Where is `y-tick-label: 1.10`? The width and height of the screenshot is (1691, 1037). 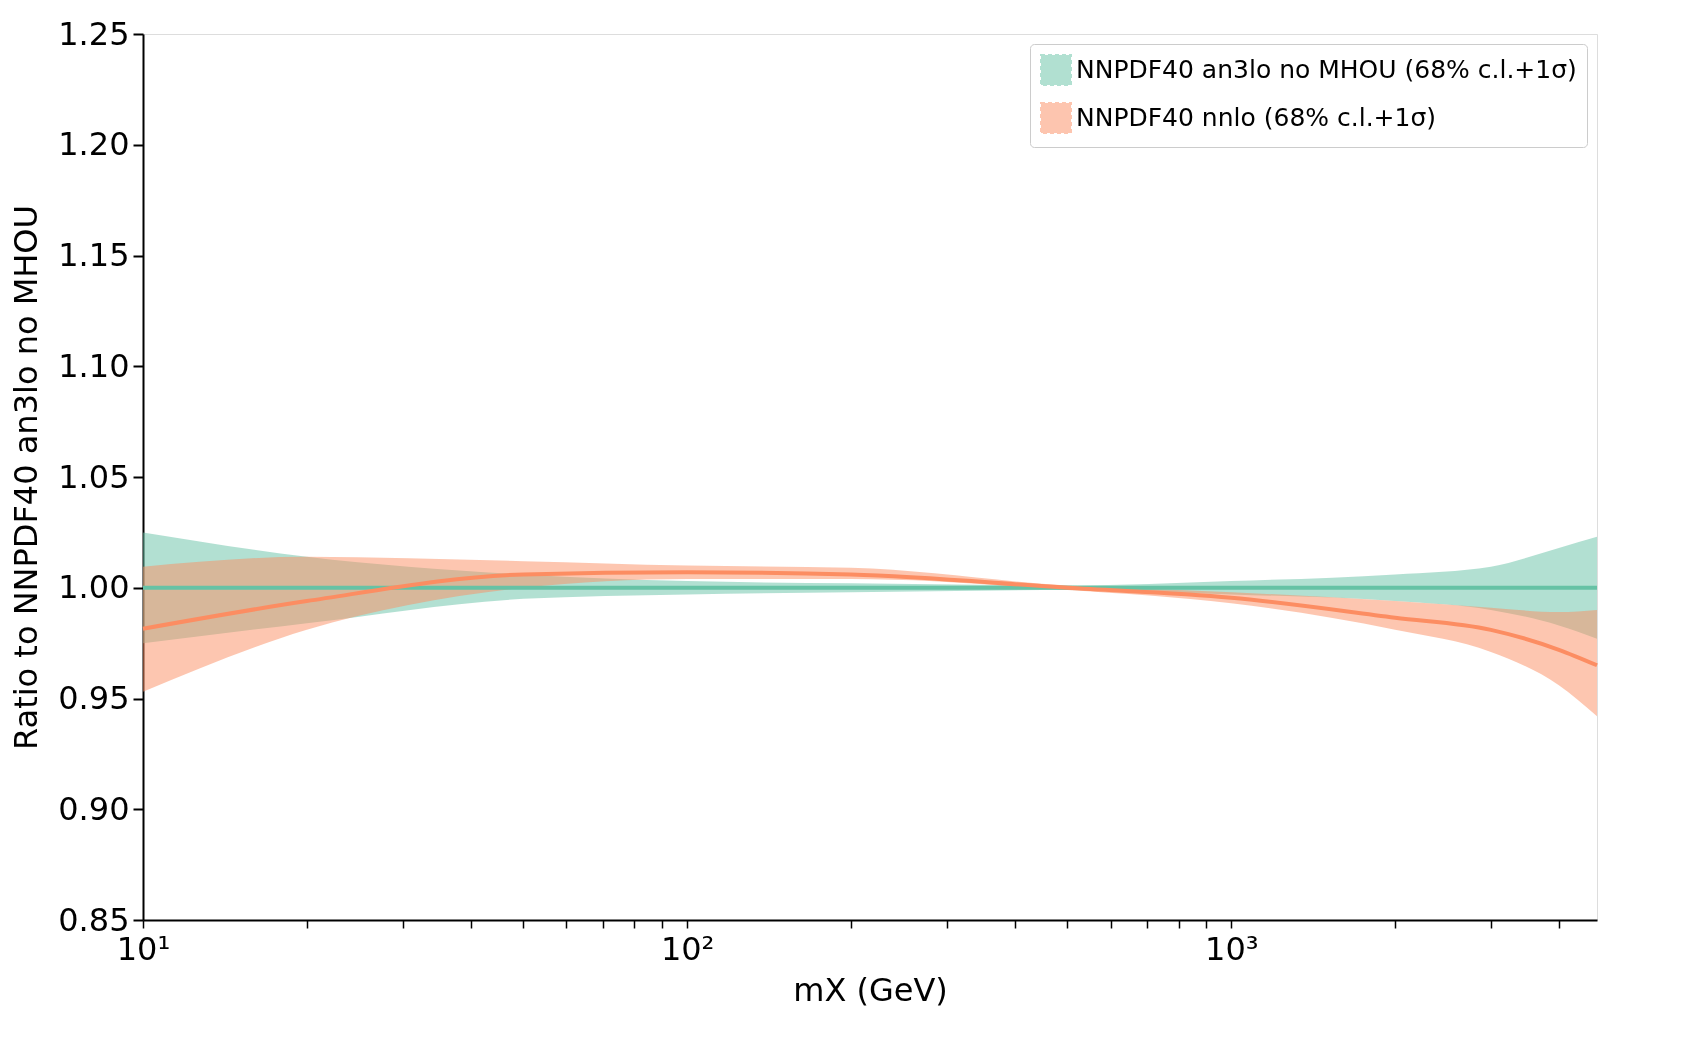 y-tick-label: 1.10 is located at coordinates (94, 365).